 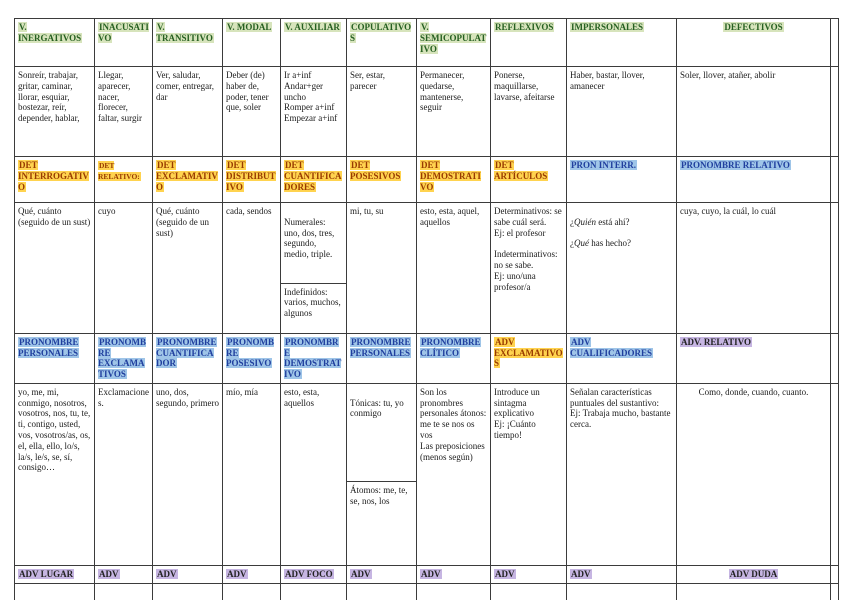 What do you see at coordinates (185, 32) in the screenshot?
I see `verb-type-label: V. TRANSITIVO` at bounding box center [185, 32].